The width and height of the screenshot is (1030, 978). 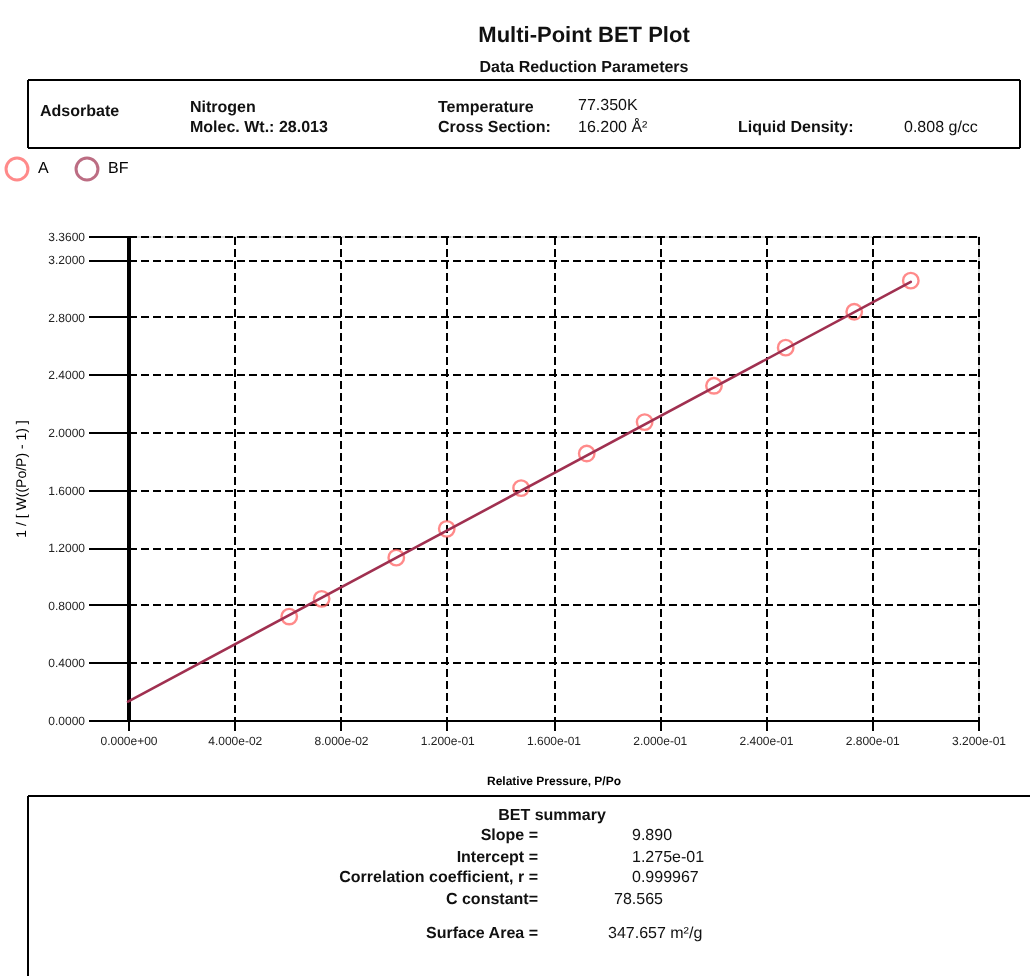 What do you see at coordinates (669, 857) in the screenshot?
I see `text: 1.275e-01` at bounding box center [669, 857].